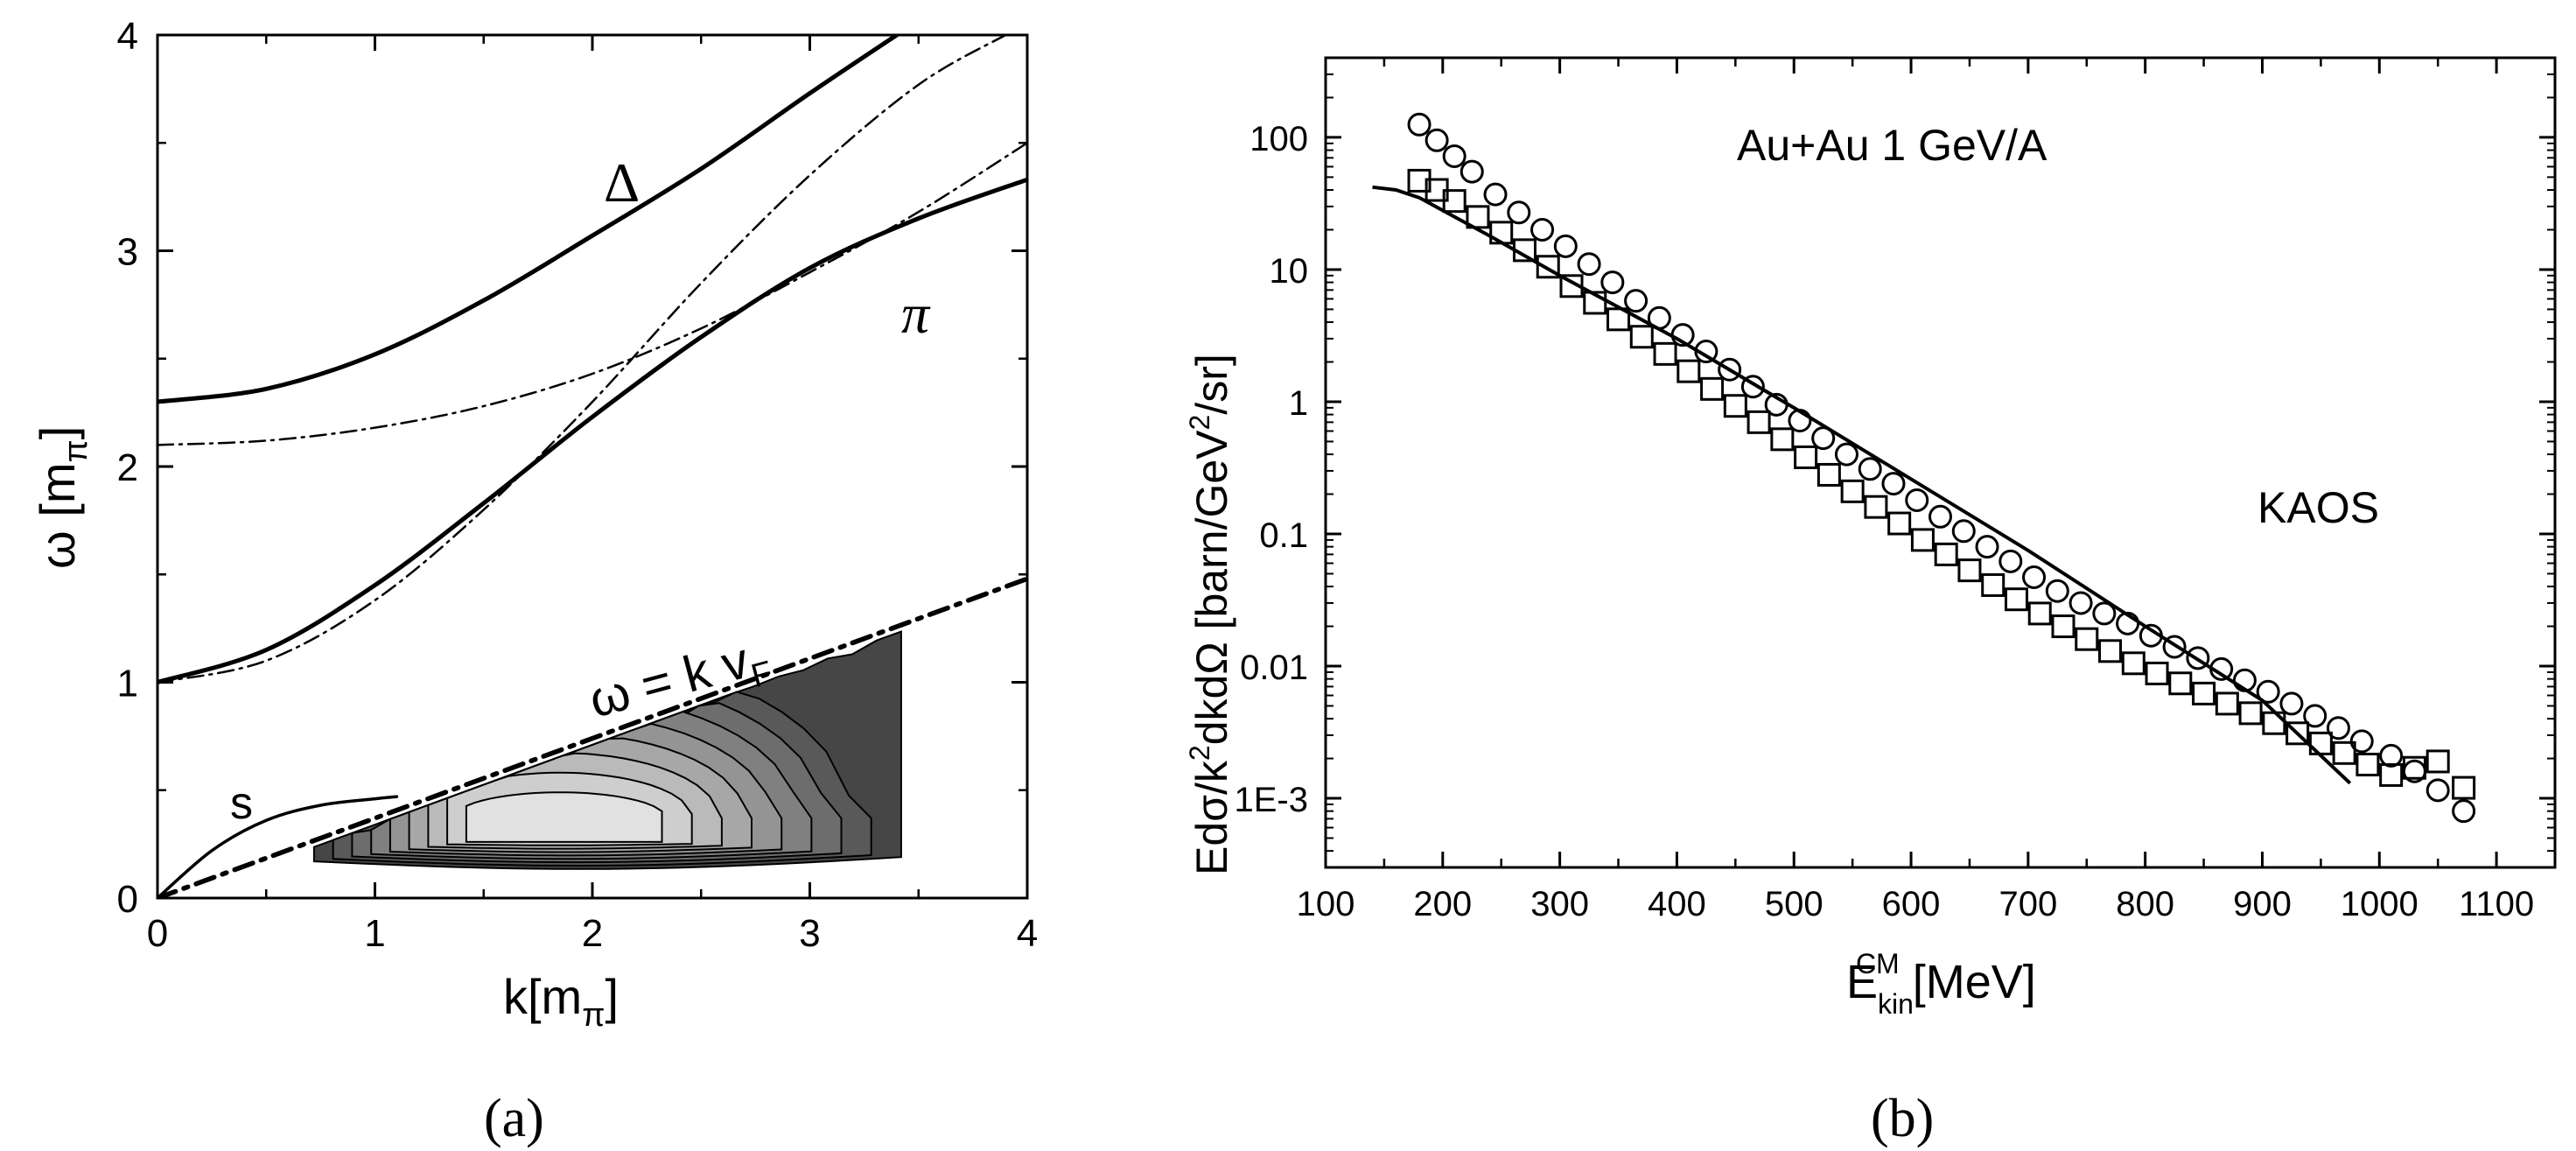  Describe the element at coordinates (1272, 800) in the screenshot. I see `y-tick-label: 1E-3` at that location.